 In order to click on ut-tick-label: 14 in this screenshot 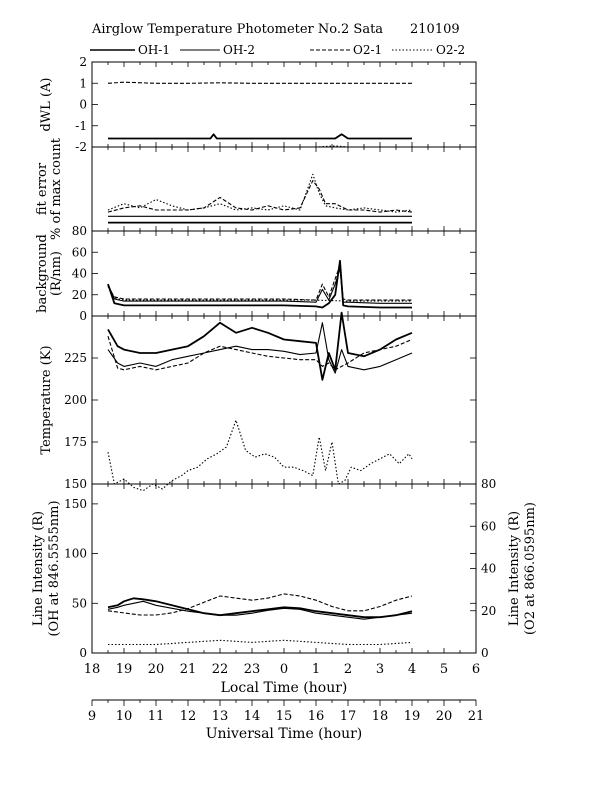, I will do `click(252, 716)`.